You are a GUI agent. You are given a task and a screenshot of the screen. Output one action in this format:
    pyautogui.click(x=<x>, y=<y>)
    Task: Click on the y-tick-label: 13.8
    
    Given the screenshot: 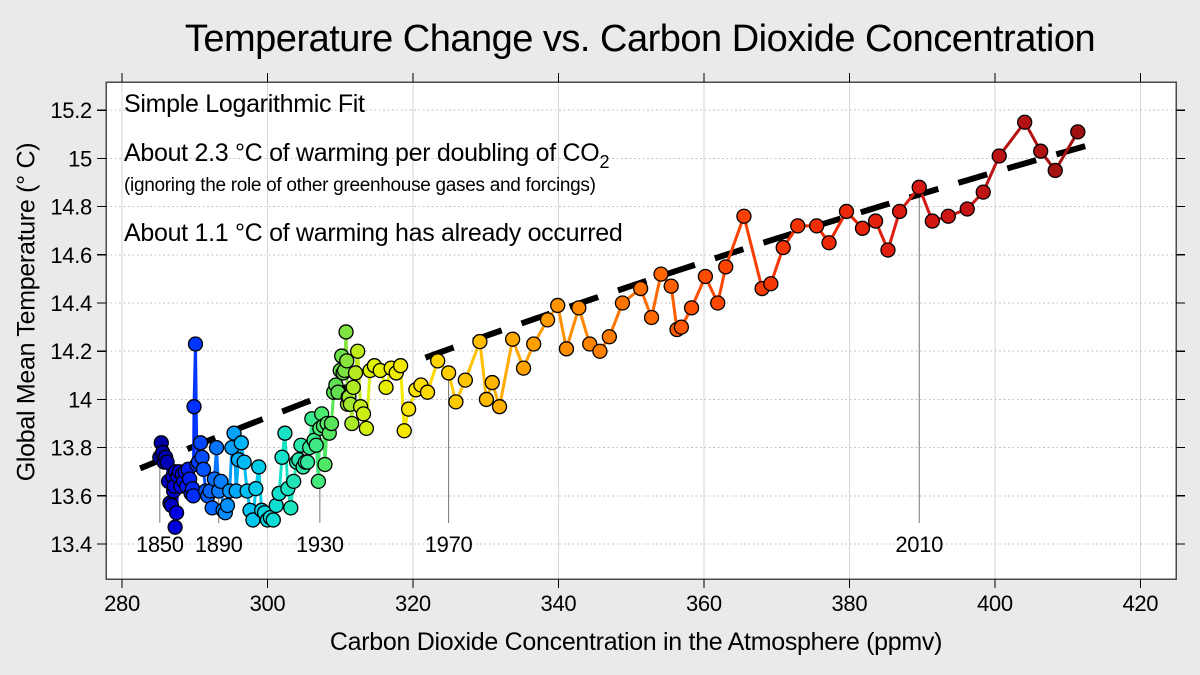 What is the action you would take?
    pyautogui.click(x=71, y=448)
    